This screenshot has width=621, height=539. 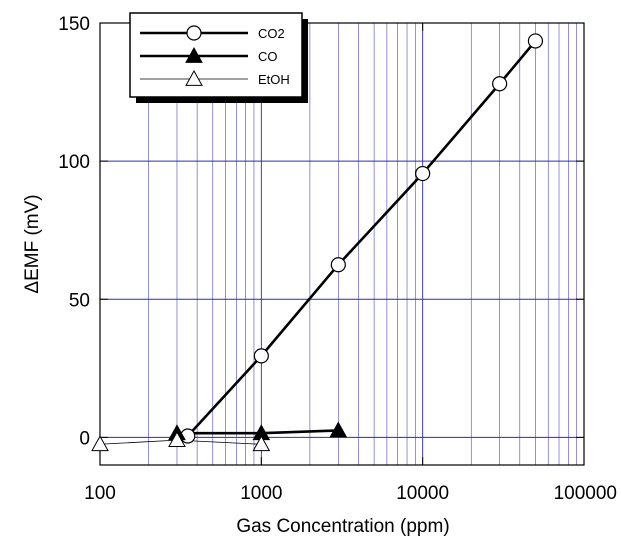 What do you see at coordinates (79, 300) in the screenshot?
I see `y-tick-label: 50` at bounding box center [79, 300].